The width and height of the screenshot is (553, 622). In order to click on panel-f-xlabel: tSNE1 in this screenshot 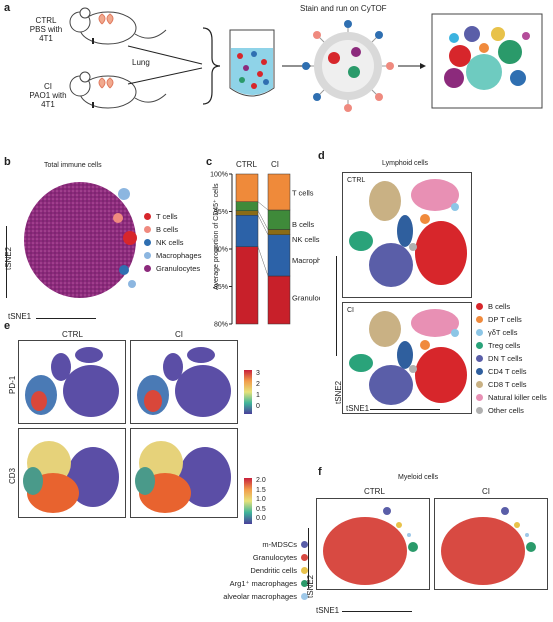, I will do `click(328, 610)`.